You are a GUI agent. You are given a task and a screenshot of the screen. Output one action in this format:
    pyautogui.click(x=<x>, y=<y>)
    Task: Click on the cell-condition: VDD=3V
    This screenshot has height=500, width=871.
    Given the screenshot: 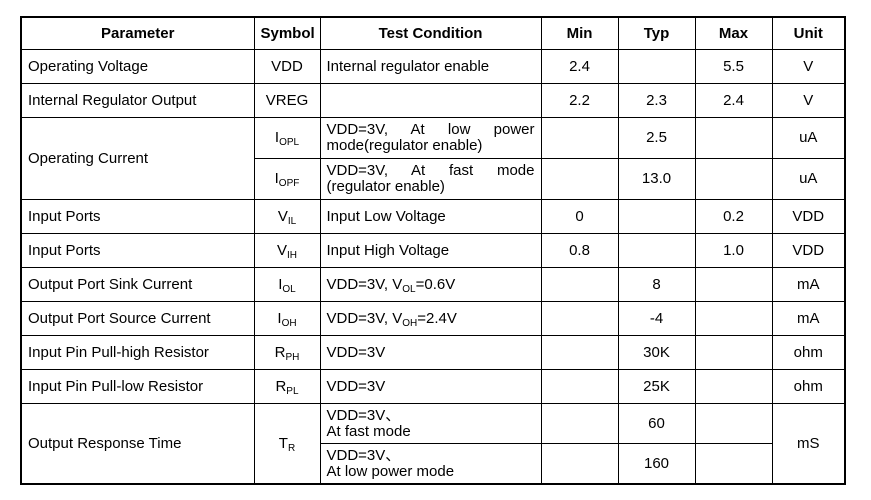 What is the action you would take?
    pyautogui.click(x=430, y=352)
    